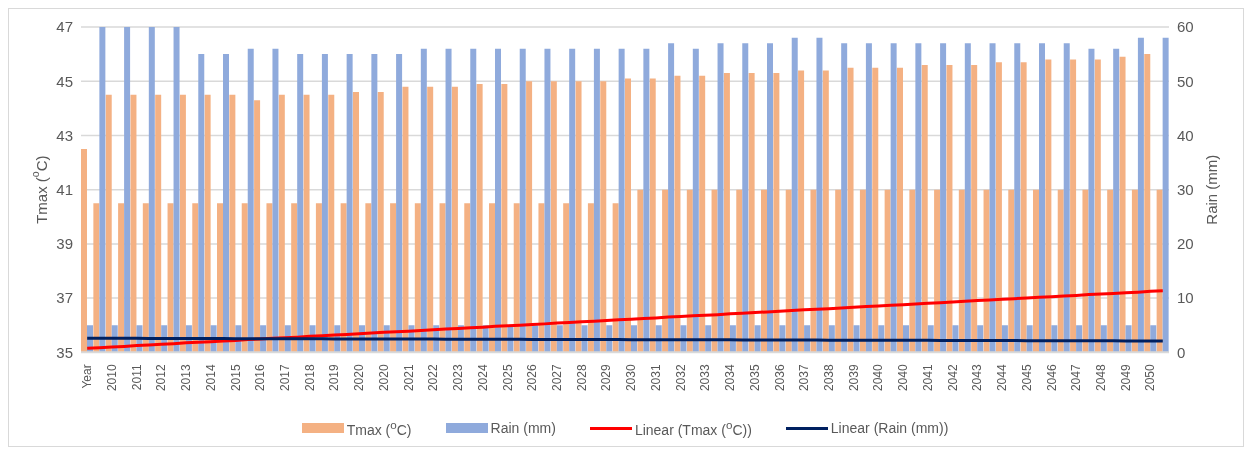 This screenshot has width=1250, height=453. What do you see at coordinates (889, 428) in the screenshot?
I see `legend-label: Linear (Rain (mm))` at bounding box center [889, 428].